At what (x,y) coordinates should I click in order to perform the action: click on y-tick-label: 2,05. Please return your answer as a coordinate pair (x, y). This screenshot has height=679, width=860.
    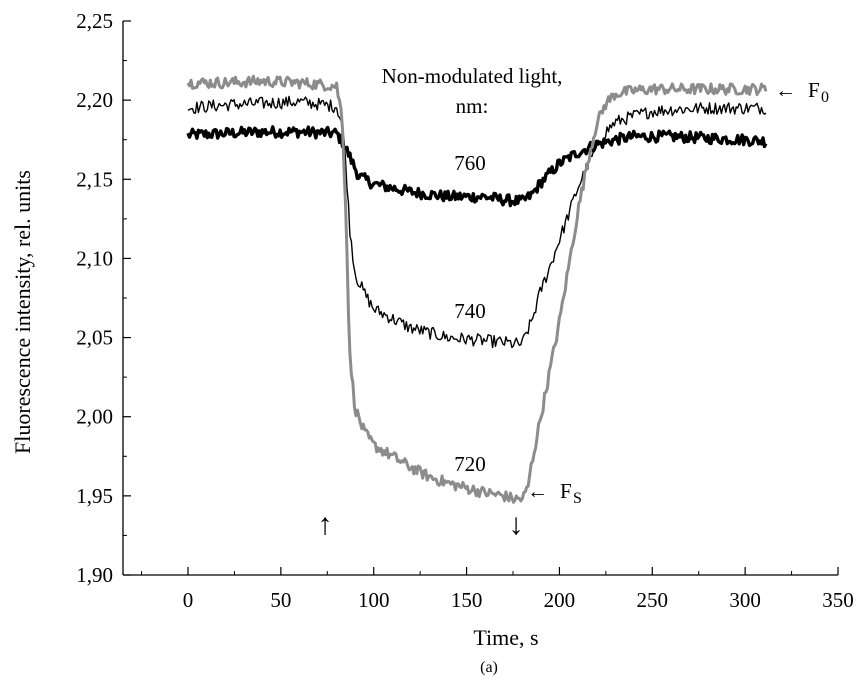
    Looking at the image, I should click on (94, 338).